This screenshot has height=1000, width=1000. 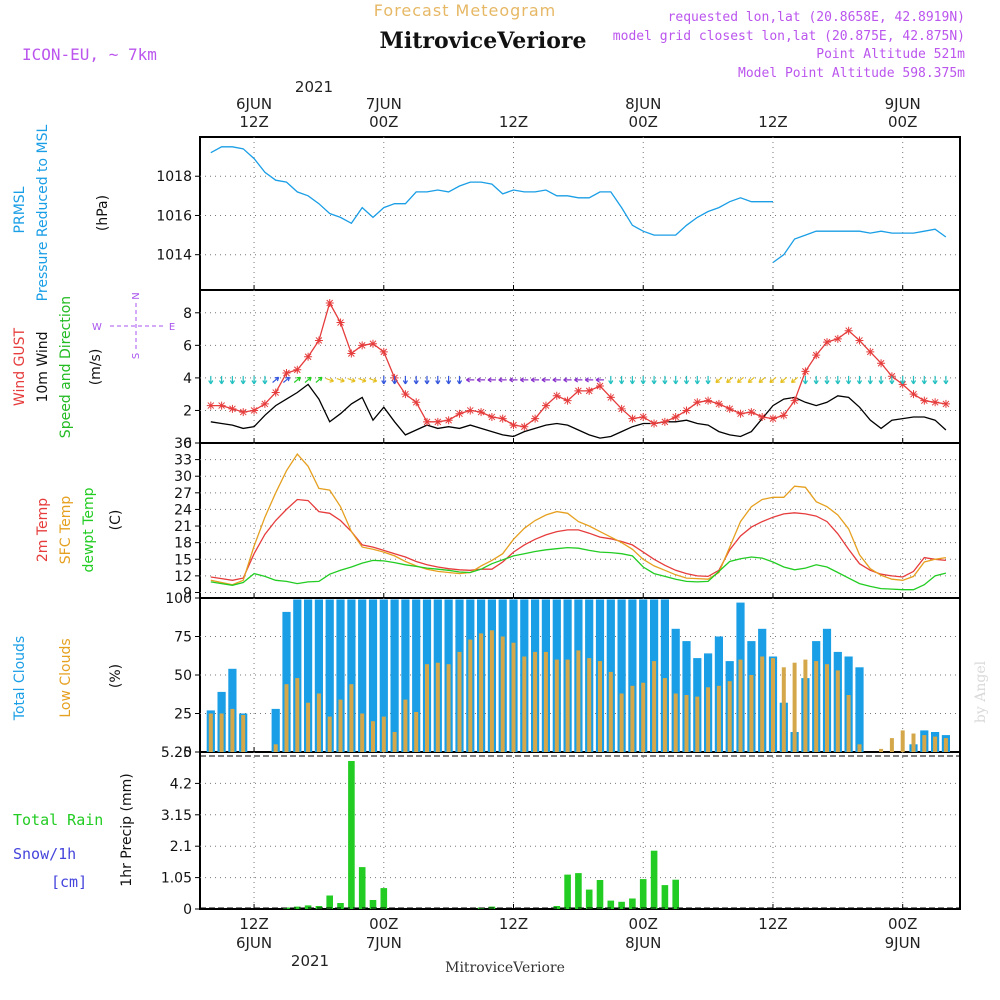 I want to click on pressure-unit: (hPa), so click(x=103, y=213).